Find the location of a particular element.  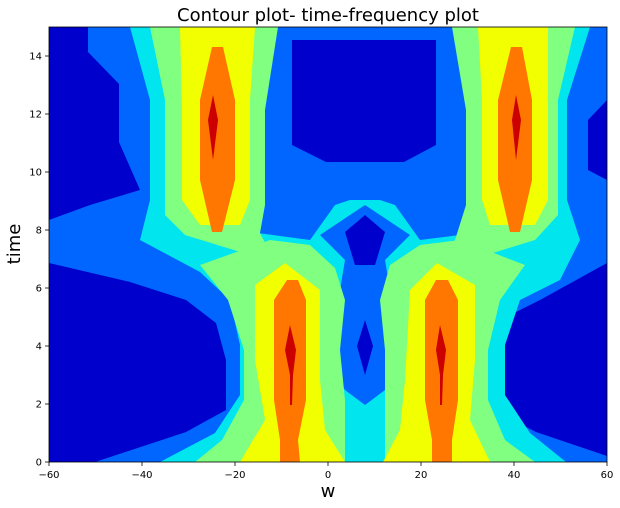

x-axis: −60 −40 −20 0 20 40 60 is located at coordinates (325, 471).